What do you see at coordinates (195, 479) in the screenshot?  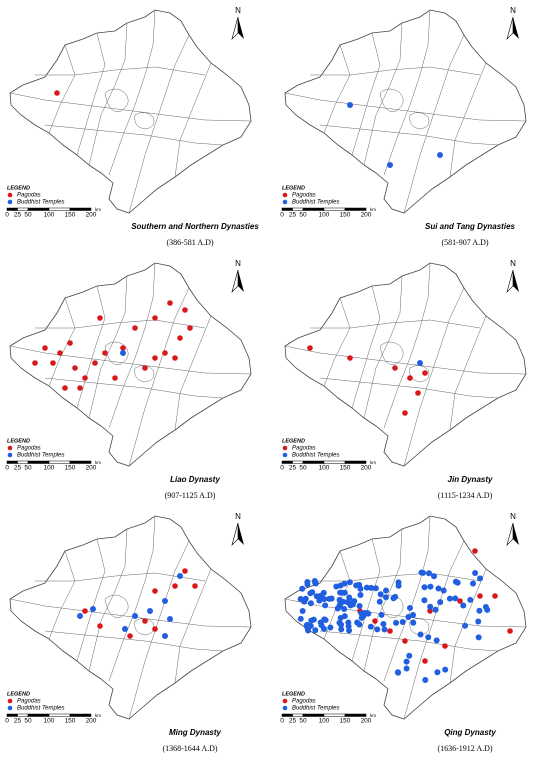 I see `panel-title: Liao Dynasty` at bounding box center [195, 479].